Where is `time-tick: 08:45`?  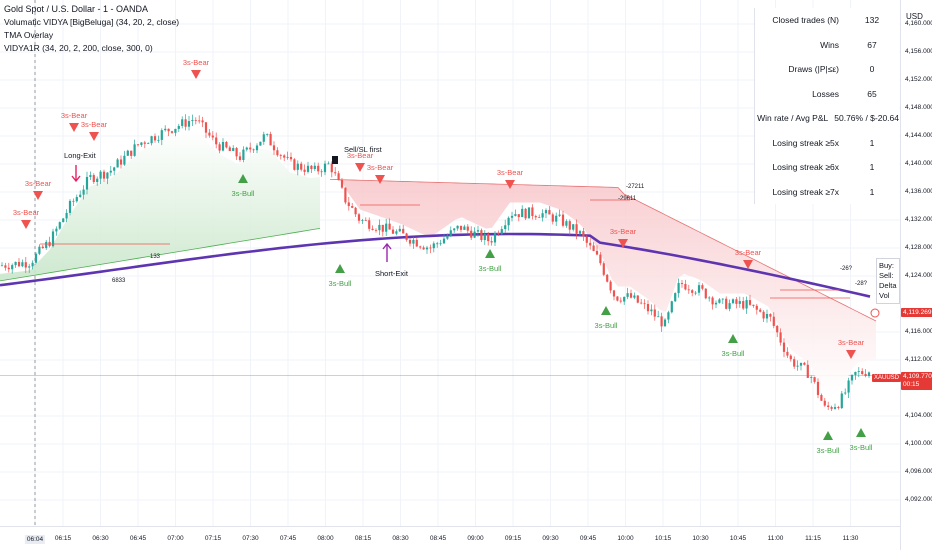
time-tick: 08:45 is located at coordinates (438, 538).